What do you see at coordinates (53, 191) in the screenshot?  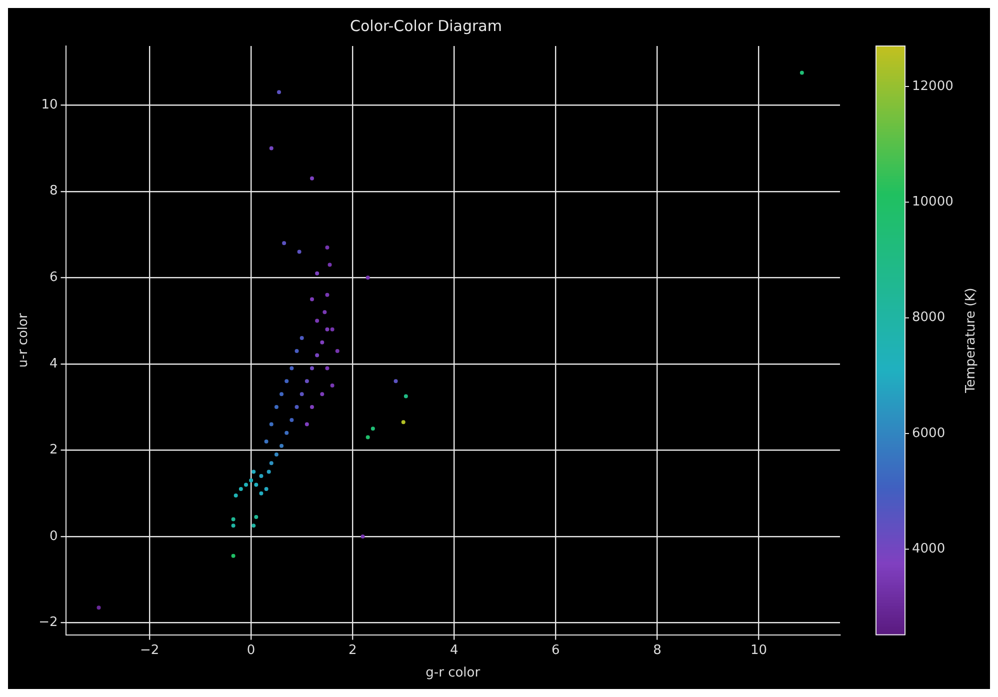 I see `y-tick-label: 8` at bounding box center [53, 191].